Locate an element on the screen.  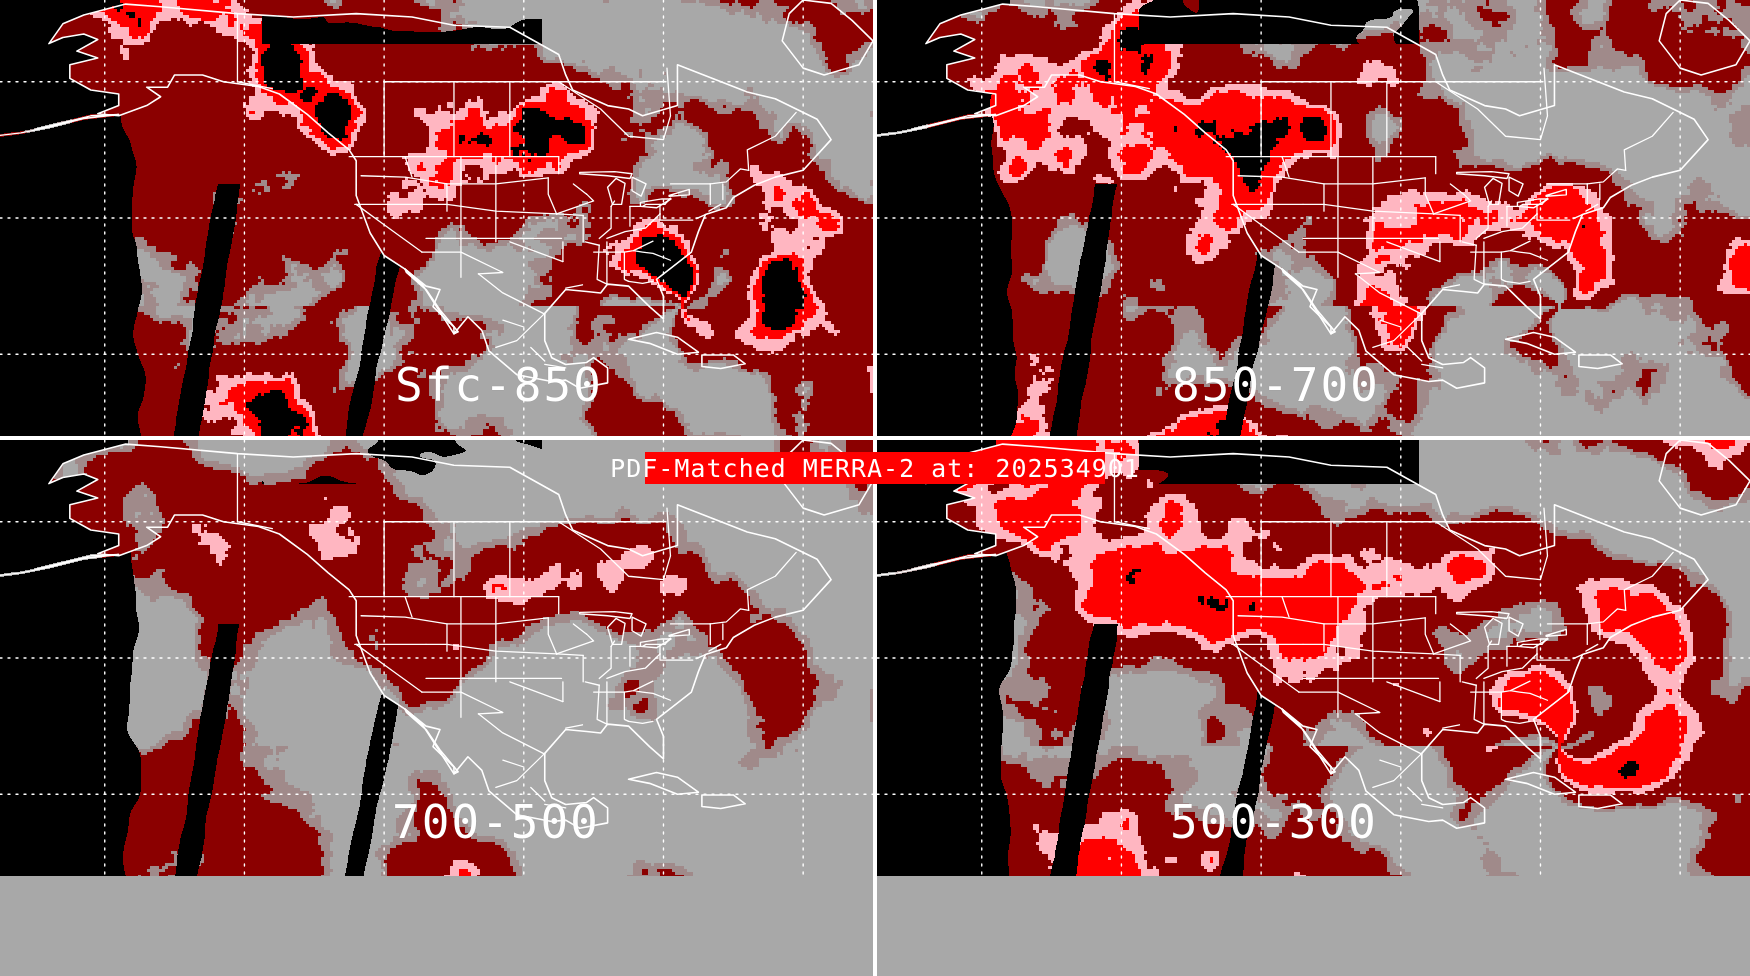
panel-divider-horizontal is located at coordinates (875, 438).